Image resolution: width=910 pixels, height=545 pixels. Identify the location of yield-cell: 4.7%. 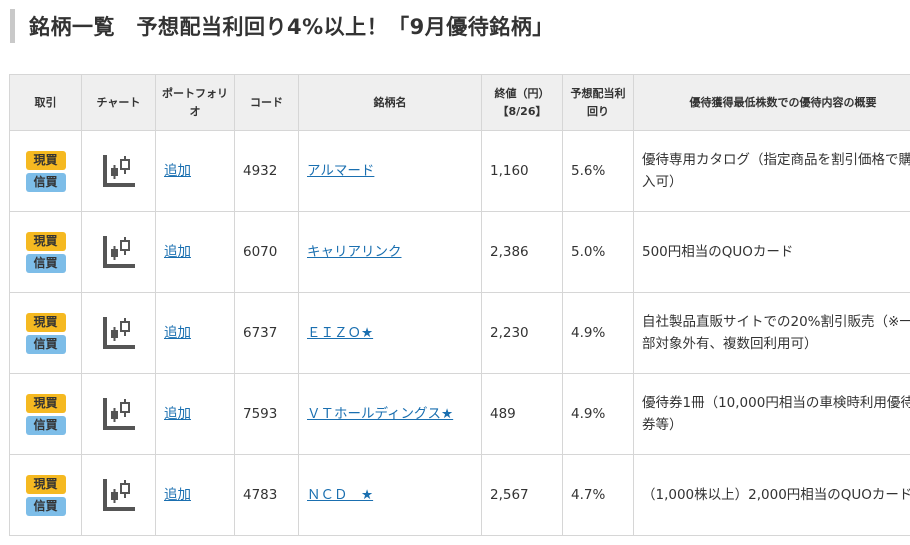
(598, 495).